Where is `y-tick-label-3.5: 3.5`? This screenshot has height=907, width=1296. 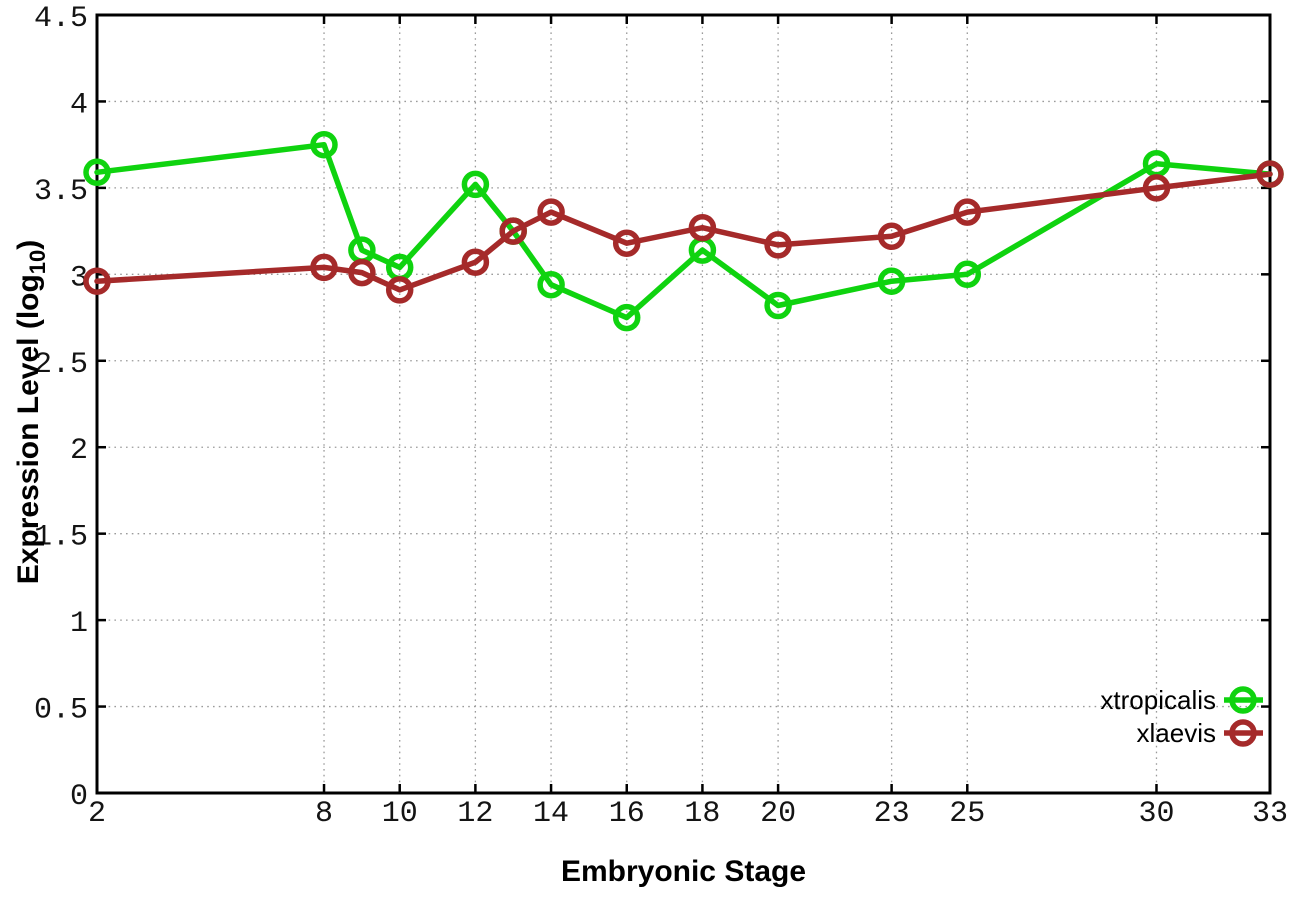 y-tick-label-3.5: 3.5 is located at coordinates (61, 192).